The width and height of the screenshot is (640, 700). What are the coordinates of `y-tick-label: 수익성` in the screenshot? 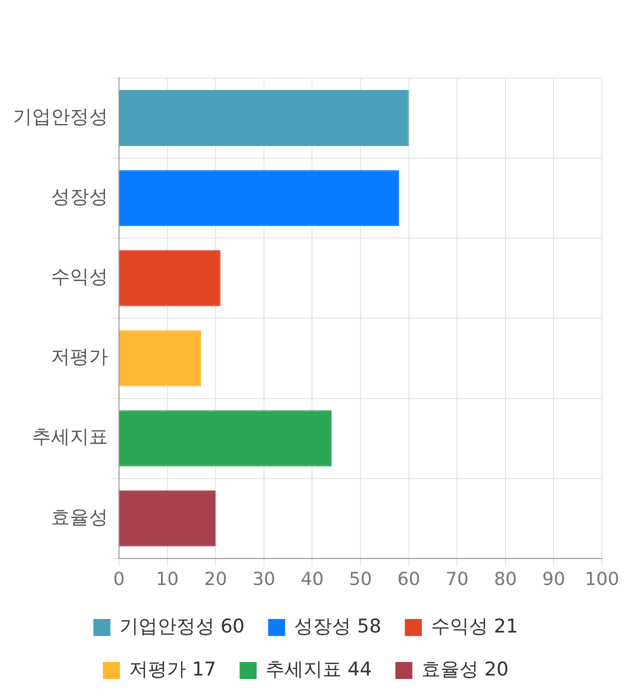 It's located at (79, 277).